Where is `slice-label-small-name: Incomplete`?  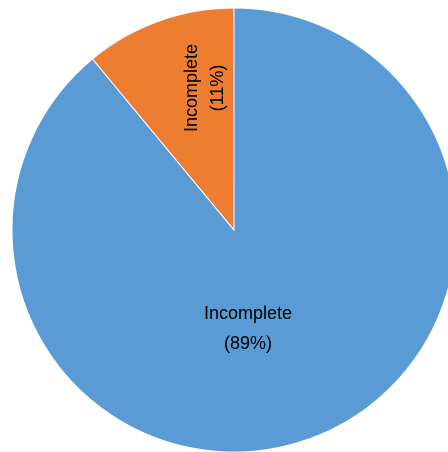 slice-label-small-name: Incomplete is located at coordinates (191, 88).